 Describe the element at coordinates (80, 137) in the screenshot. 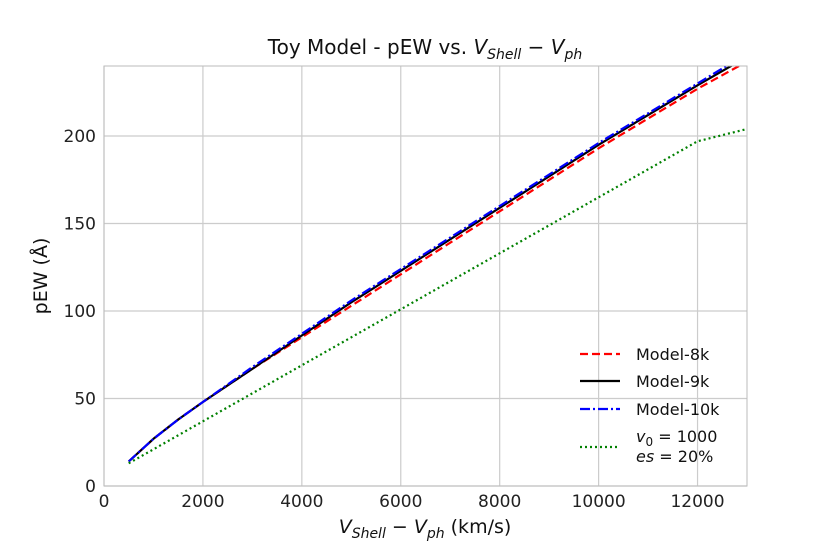

I see `y-tick-label: 200` at that location.